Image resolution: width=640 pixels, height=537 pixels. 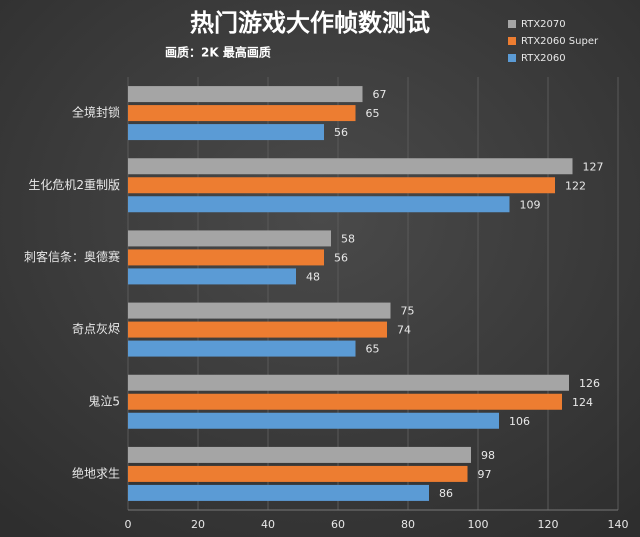 What do you see at coordinates (404, 330) in the screenshot?
I see `value-label: 74` at bounding box center [404, 330].